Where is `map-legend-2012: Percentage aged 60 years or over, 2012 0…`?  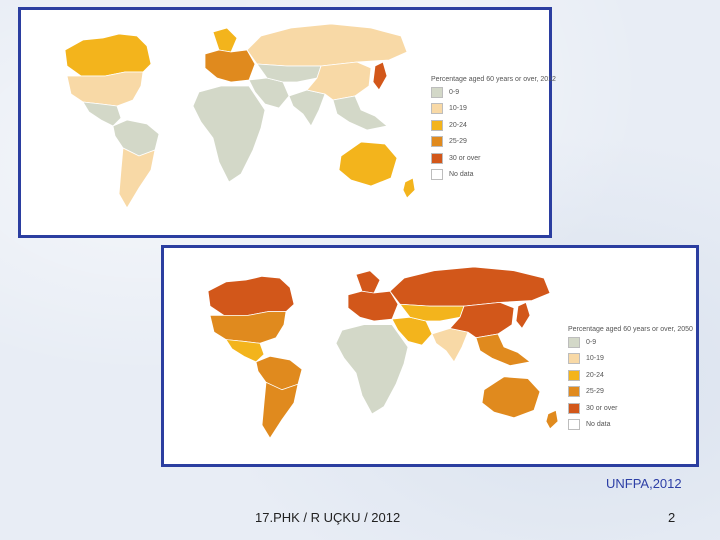
map-legend-2012: Percentage aged 60 years or over, 2012 0… is located at coordinates (496, 129).